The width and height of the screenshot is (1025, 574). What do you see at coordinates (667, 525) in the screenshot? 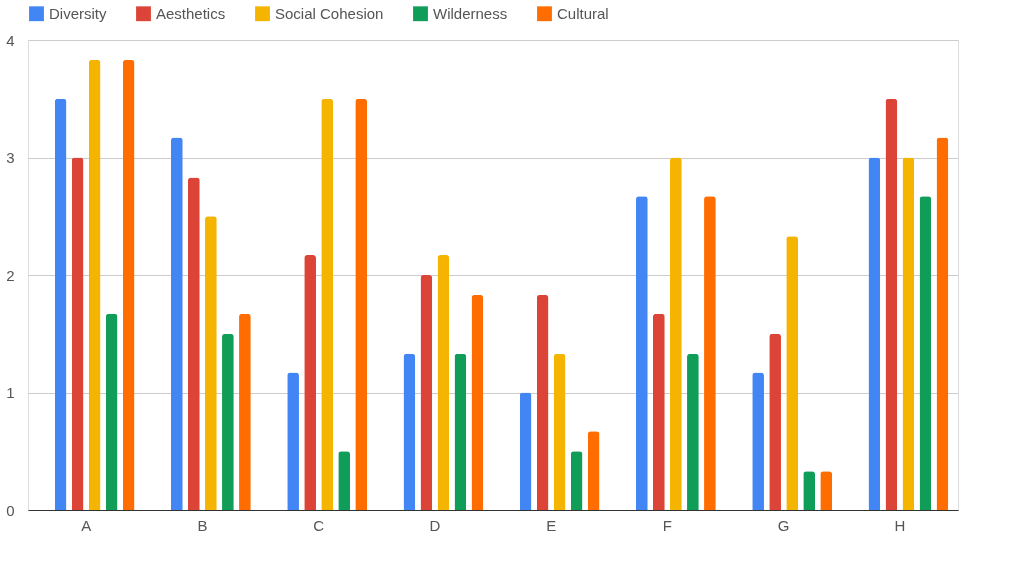
I see `x-tick-label: F` at bounding box center [667, 525].